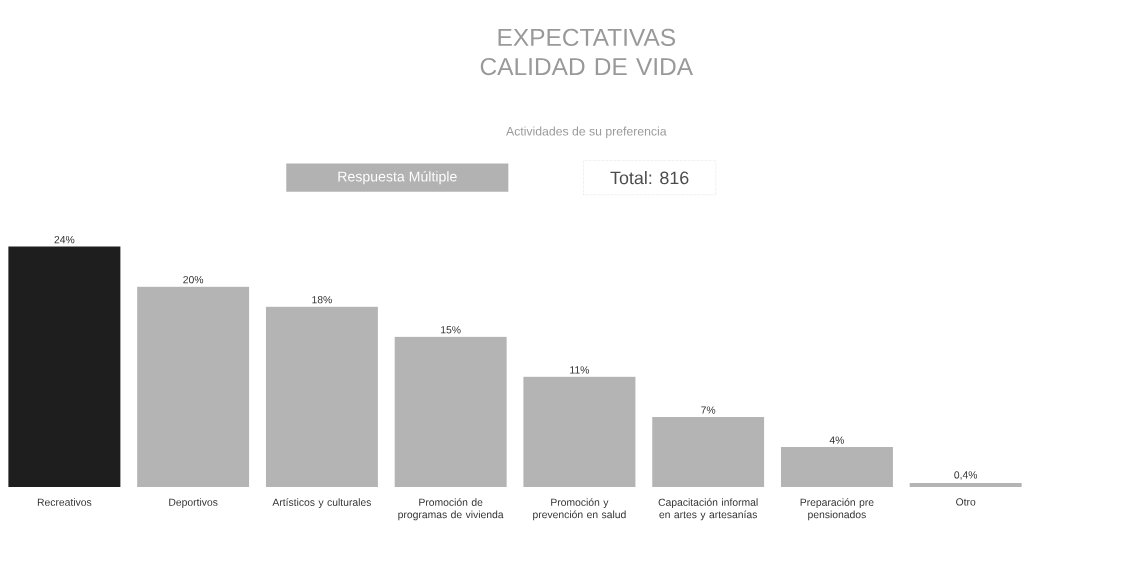 The image size is (1125, 562). Describe the element at coordinates (193, 279) in the screenshot. I see `data-label: 20%` at that location.